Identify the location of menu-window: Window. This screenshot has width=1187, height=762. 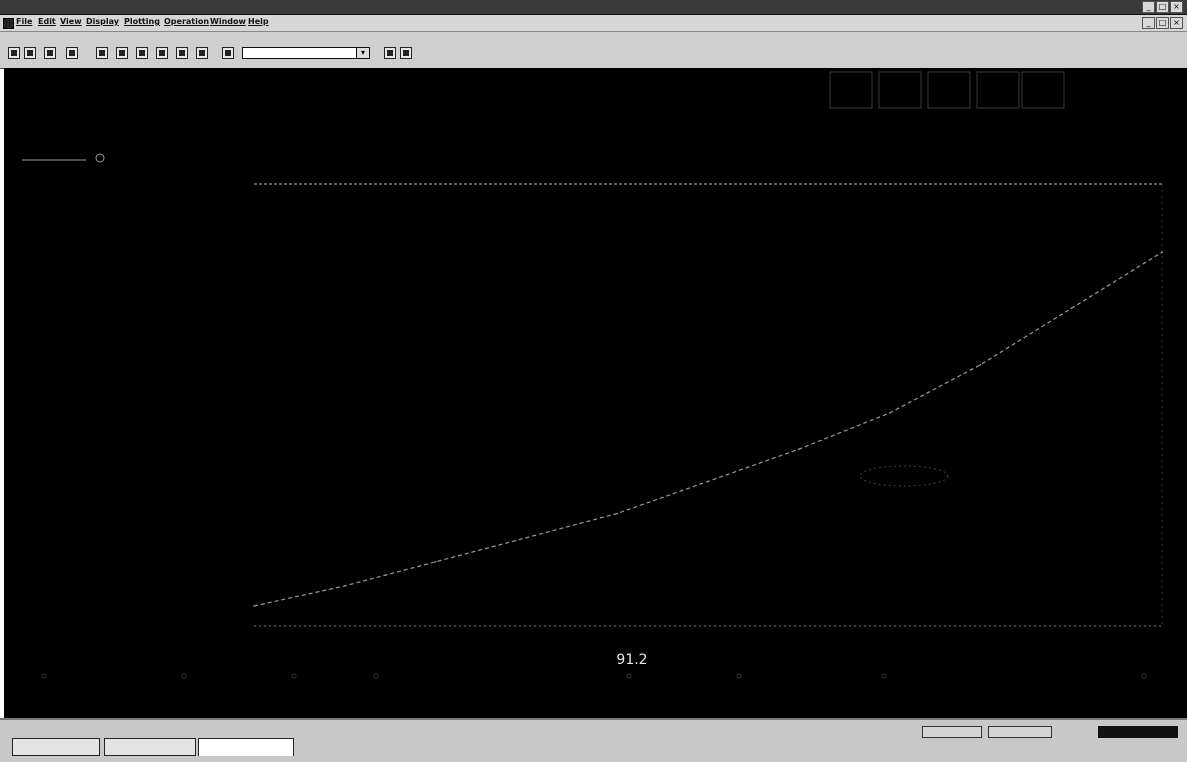
(228, 21).